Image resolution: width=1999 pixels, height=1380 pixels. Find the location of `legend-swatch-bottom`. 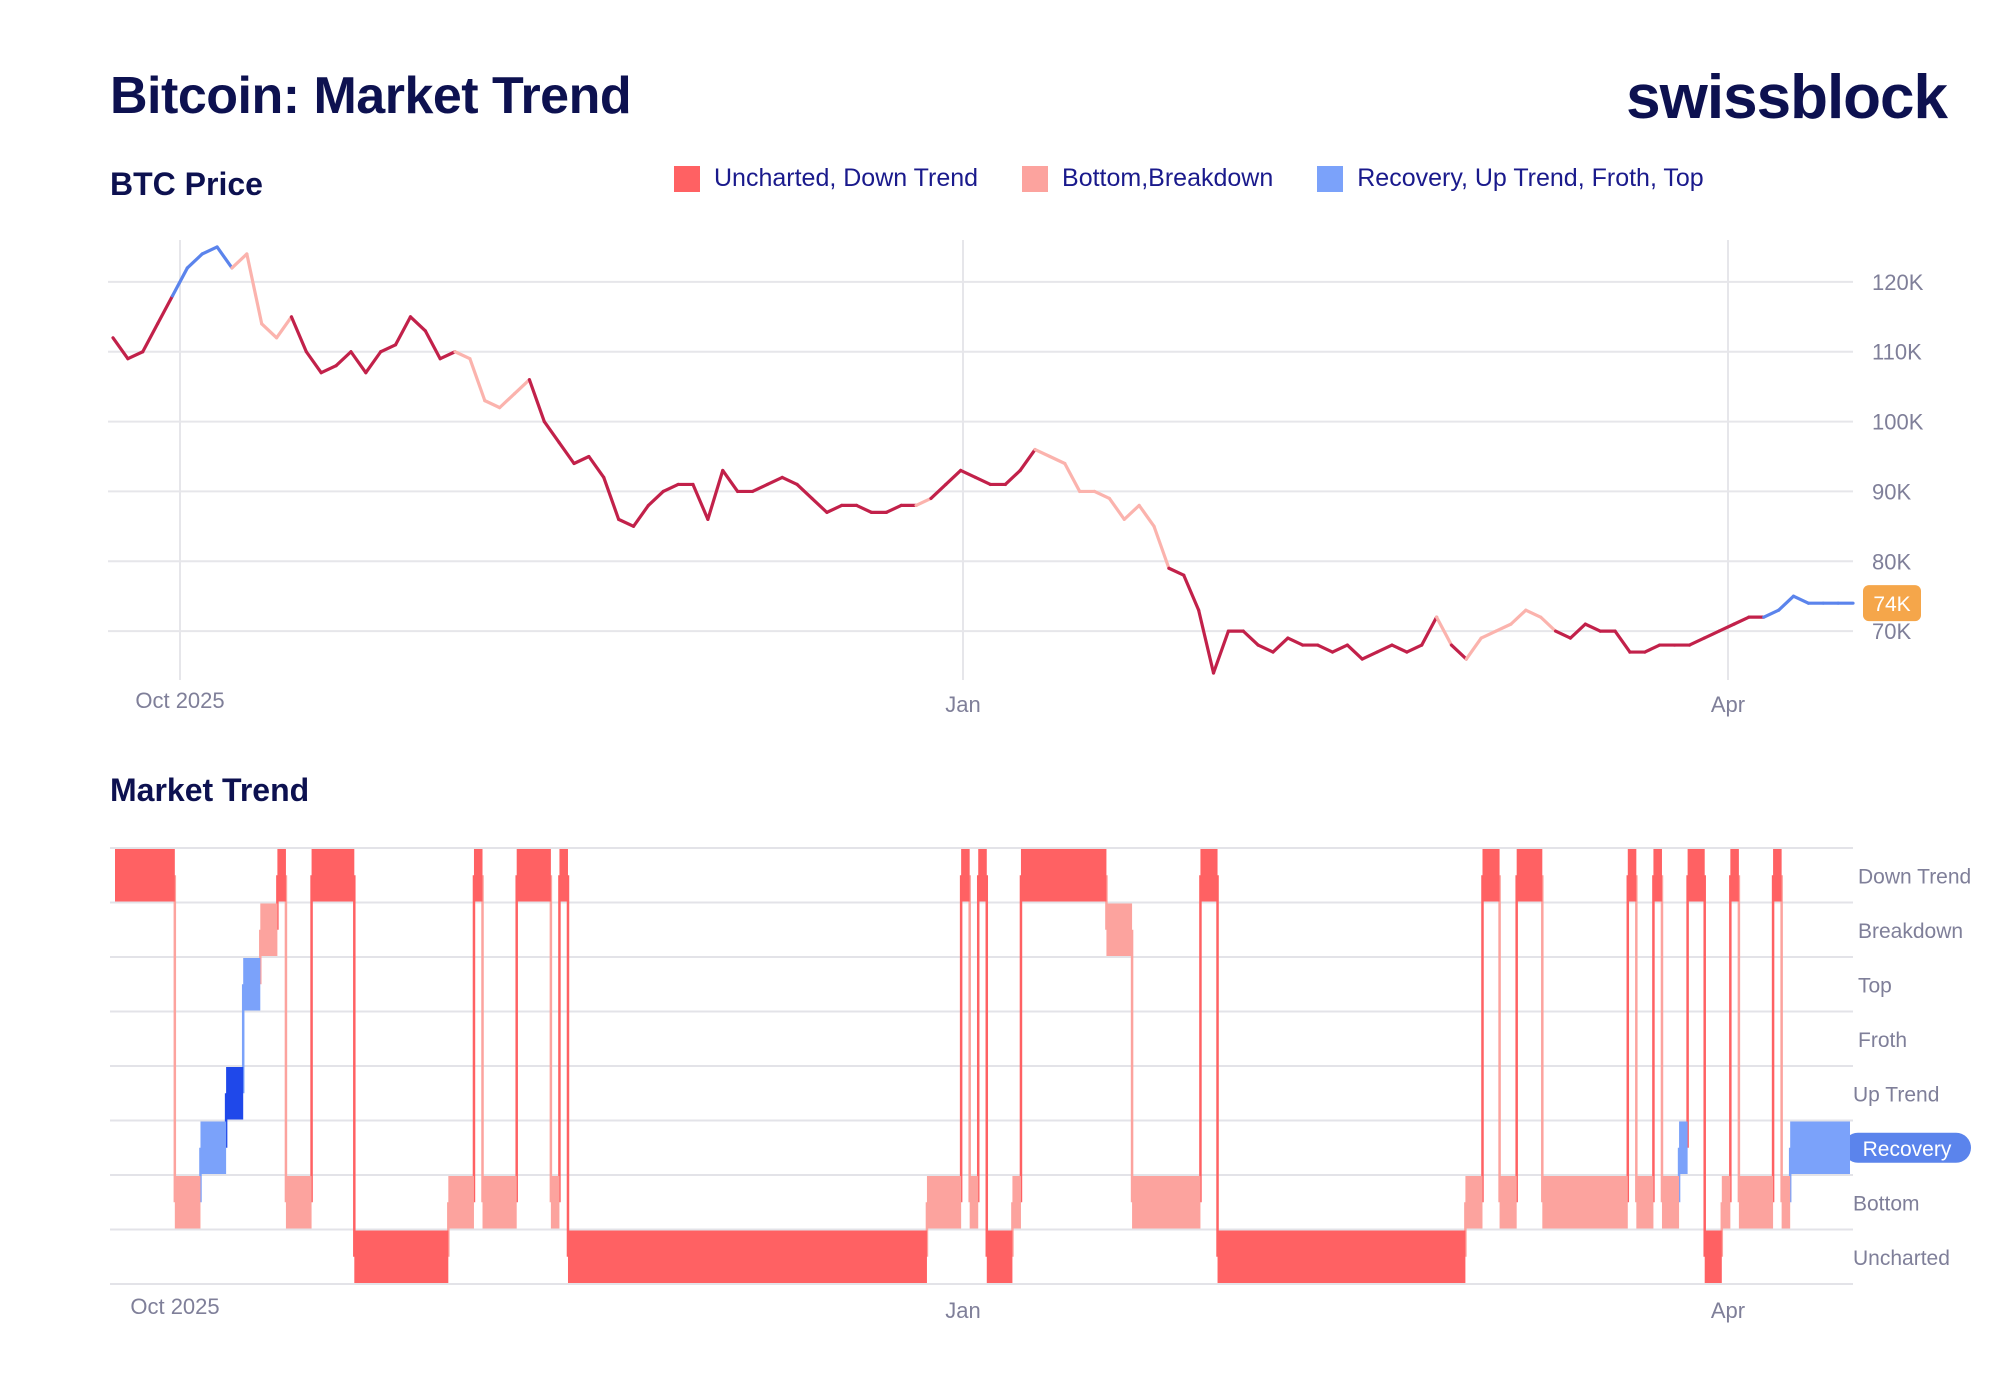

legend-swatch-bottom is located at coordinates (1035, 178).